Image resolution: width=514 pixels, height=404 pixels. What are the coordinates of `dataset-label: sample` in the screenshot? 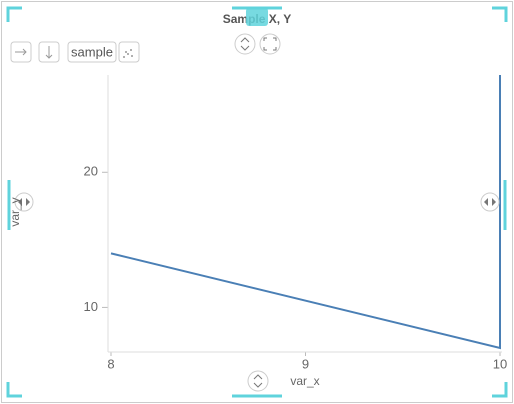 It's located at (92, 51).